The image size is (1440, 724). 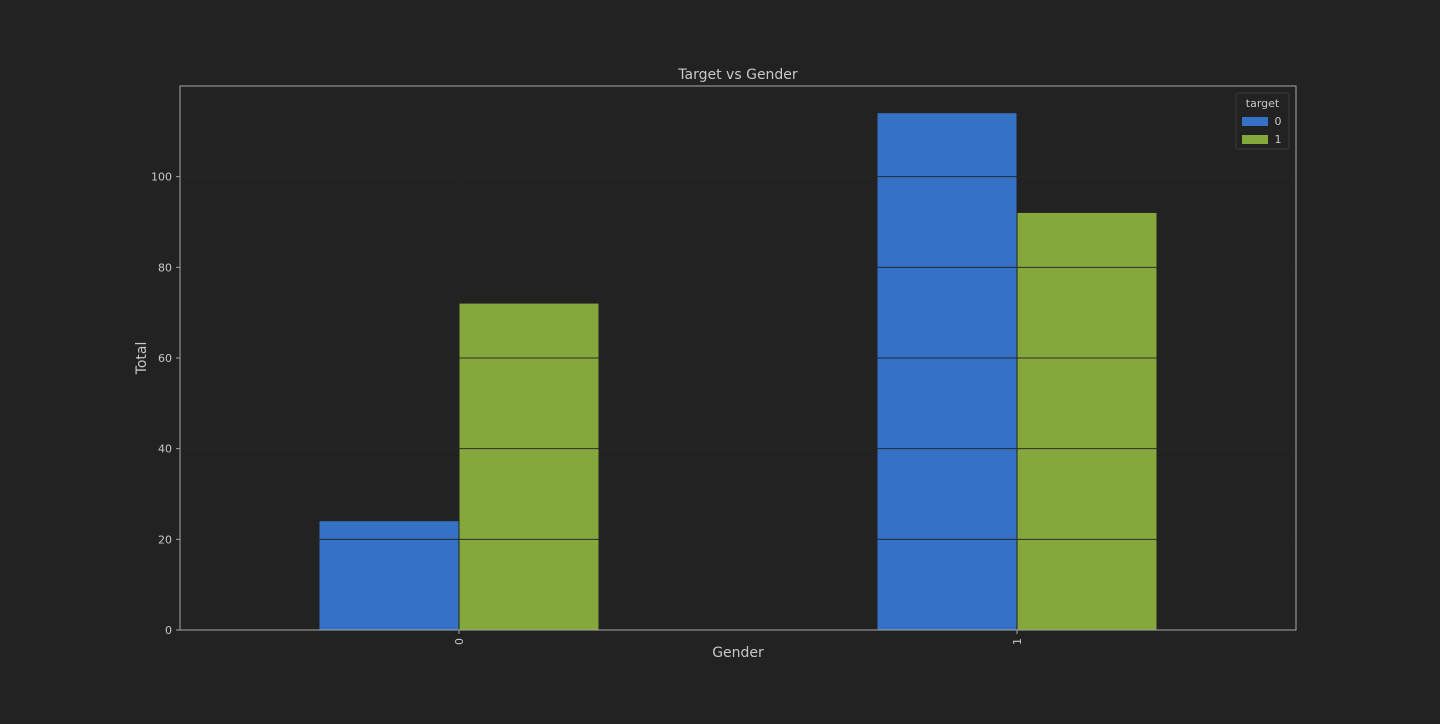 I want to click on y-axis-ticks: 0 20 40 60 80 100, so click(x=165, y=404).